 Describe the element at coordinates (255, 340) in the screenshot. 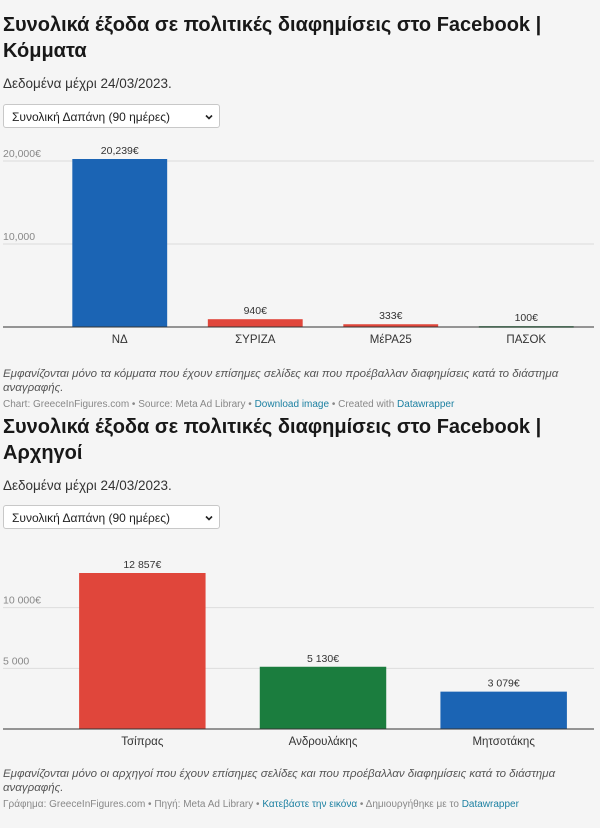

I see `category-label: ΣΥΡΙΖΑ` at that location.